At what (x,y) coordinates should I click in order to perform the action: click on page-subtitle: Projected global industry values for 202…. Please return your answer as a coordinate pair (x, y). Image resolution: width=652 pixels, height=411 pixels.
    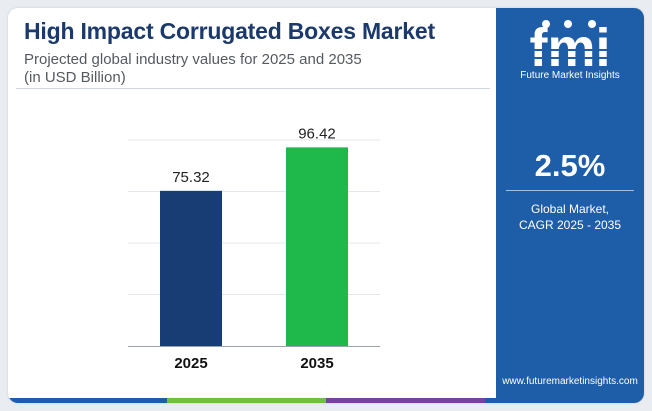
    Looking at the image, I should click on (193, 69).